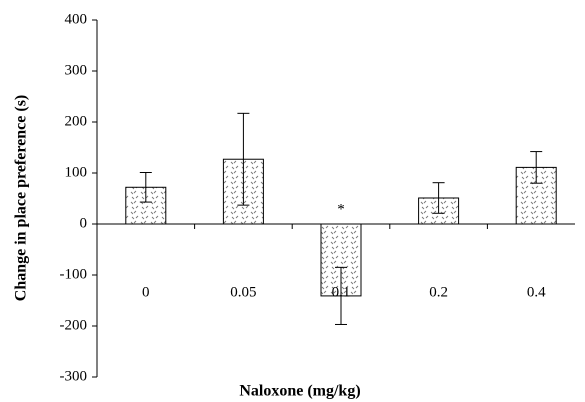 The image size is (585, 402). Describe the element at coordinates (341, 292) in the screenshot. I see `x-tick-label: 0.1` at that location.